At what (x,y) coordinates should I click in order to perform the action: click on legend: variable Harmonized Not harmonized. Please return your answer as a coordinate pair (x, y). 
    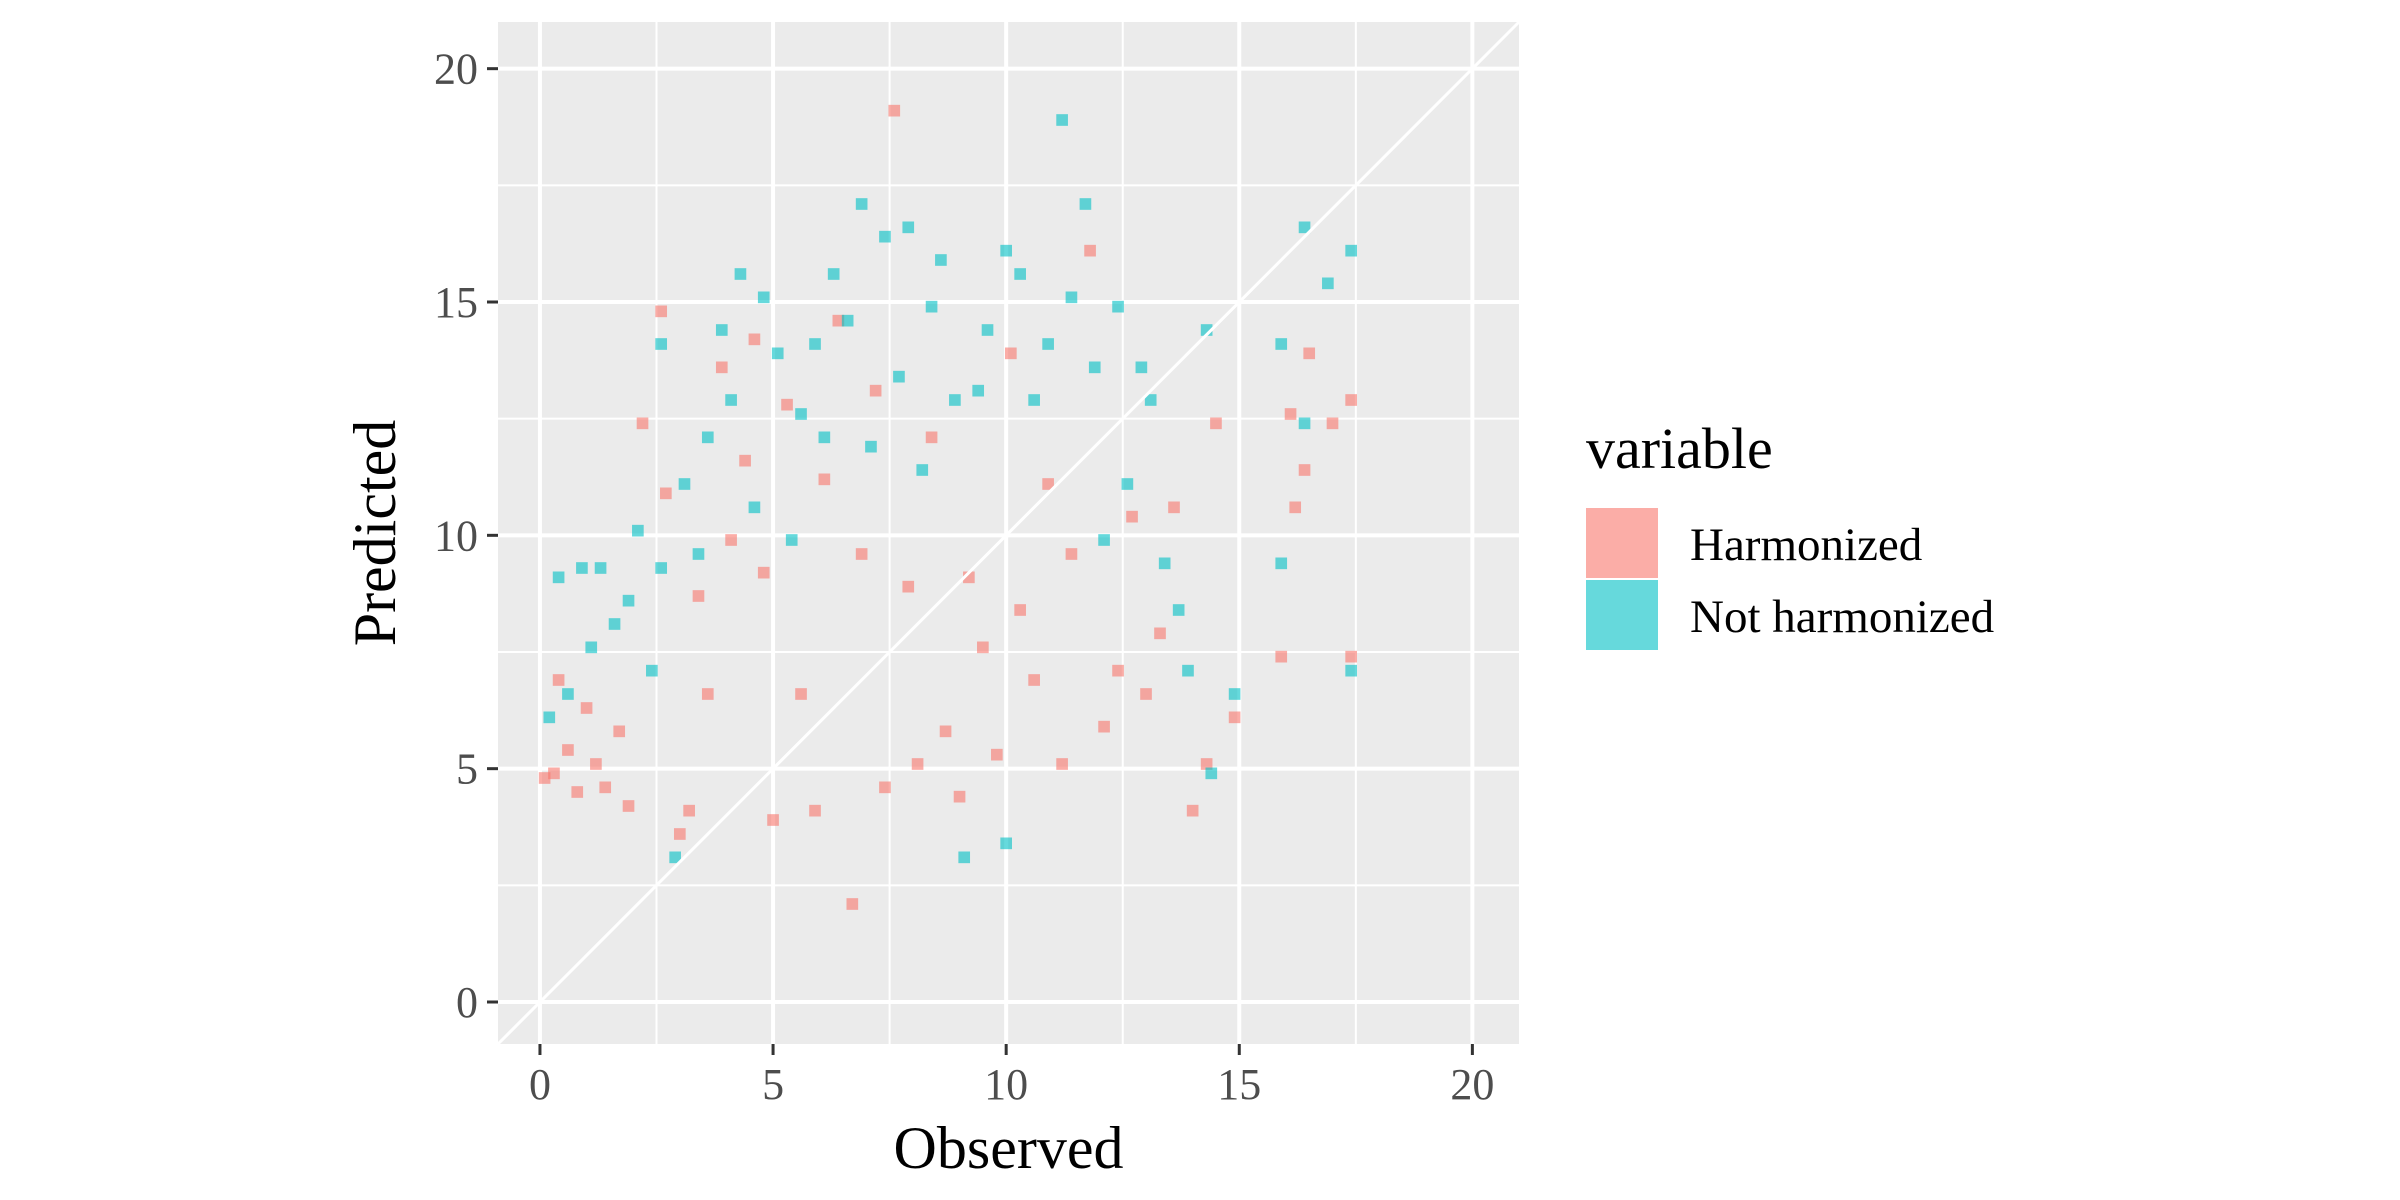
    Looking at the image, I should click on (1790, 533).